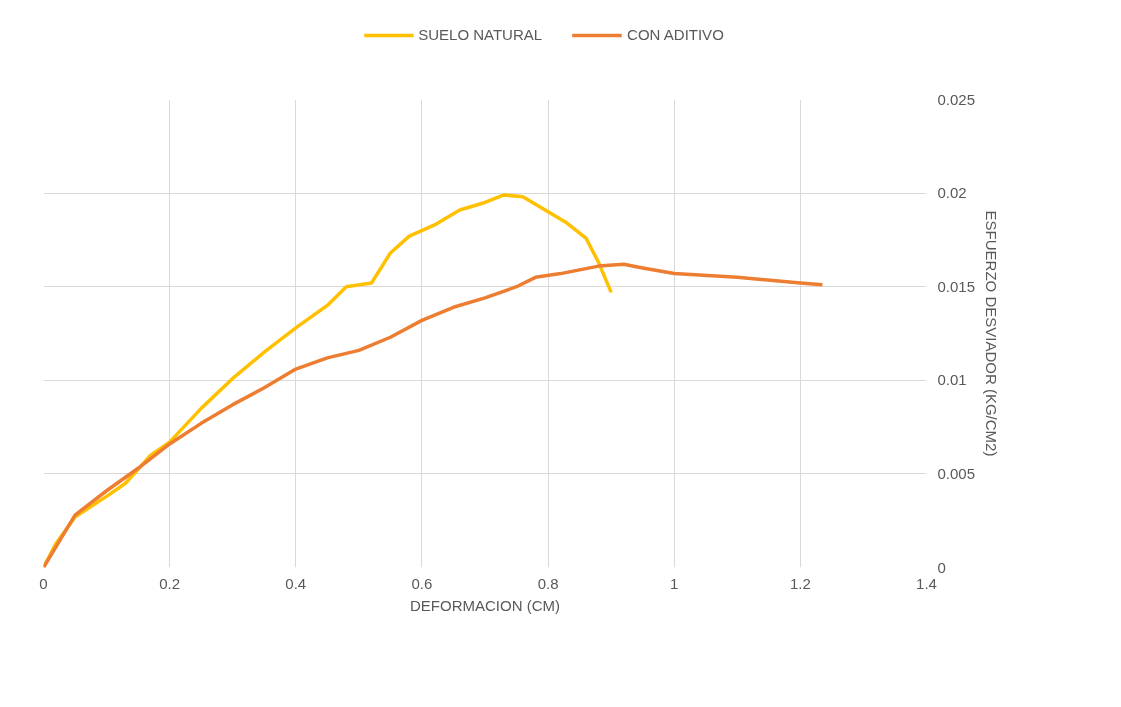  Describe the element at coordinates (952, 193) in the screenshot. I see `y-tick-label: 0.02` at that location.